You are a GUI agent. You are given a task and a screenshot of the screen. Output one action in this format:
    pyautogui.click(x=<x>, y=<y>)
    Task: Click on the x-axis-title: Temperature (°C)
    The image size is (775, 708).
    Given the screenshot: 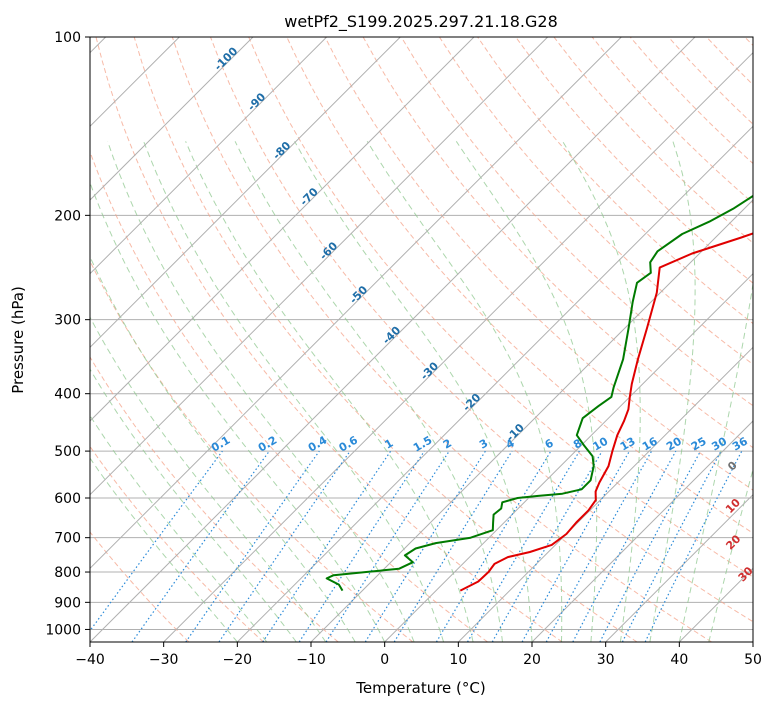 What is the action you would take?
    pyautogui.click(x=420, y=688)
    